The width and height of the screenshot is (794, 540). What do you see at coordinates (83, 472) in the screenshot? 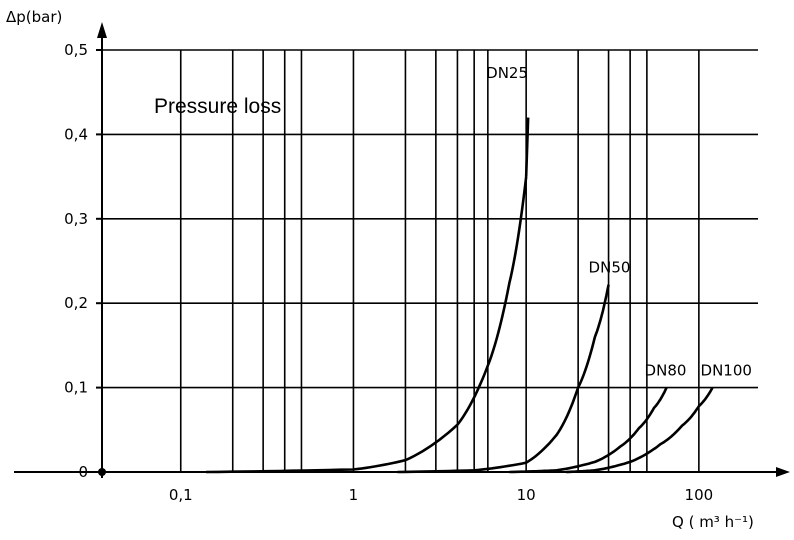
I see `y-tick-label: 0` at bounding box center [83, 472].